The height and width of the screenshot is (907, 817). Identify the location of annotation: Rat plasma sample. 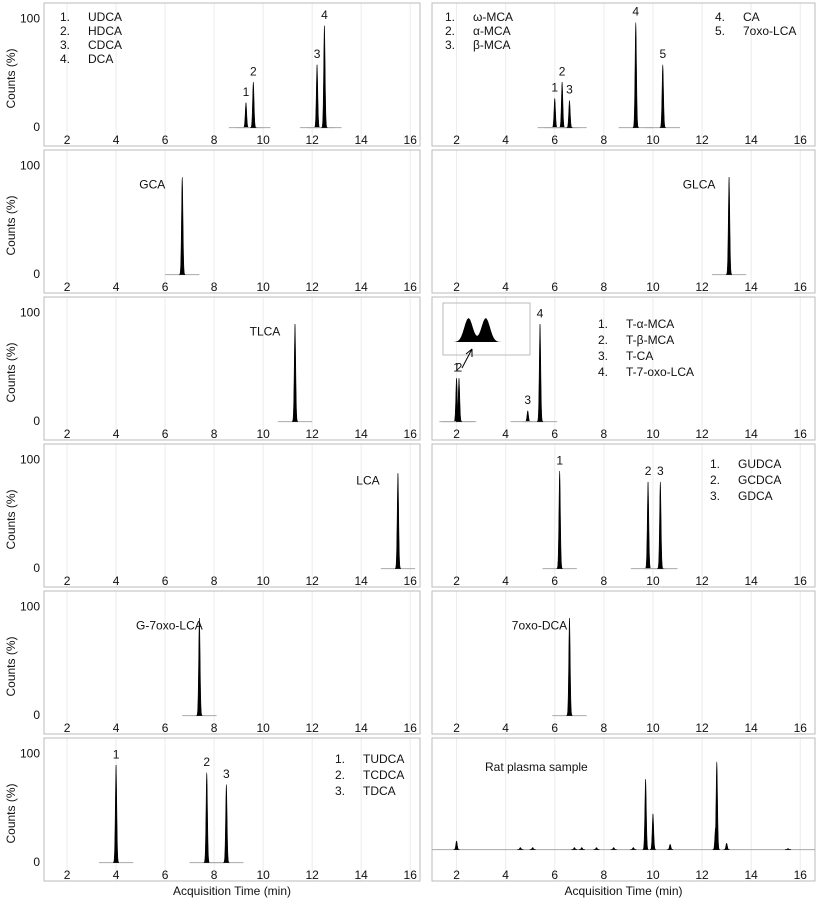
(536, 767).